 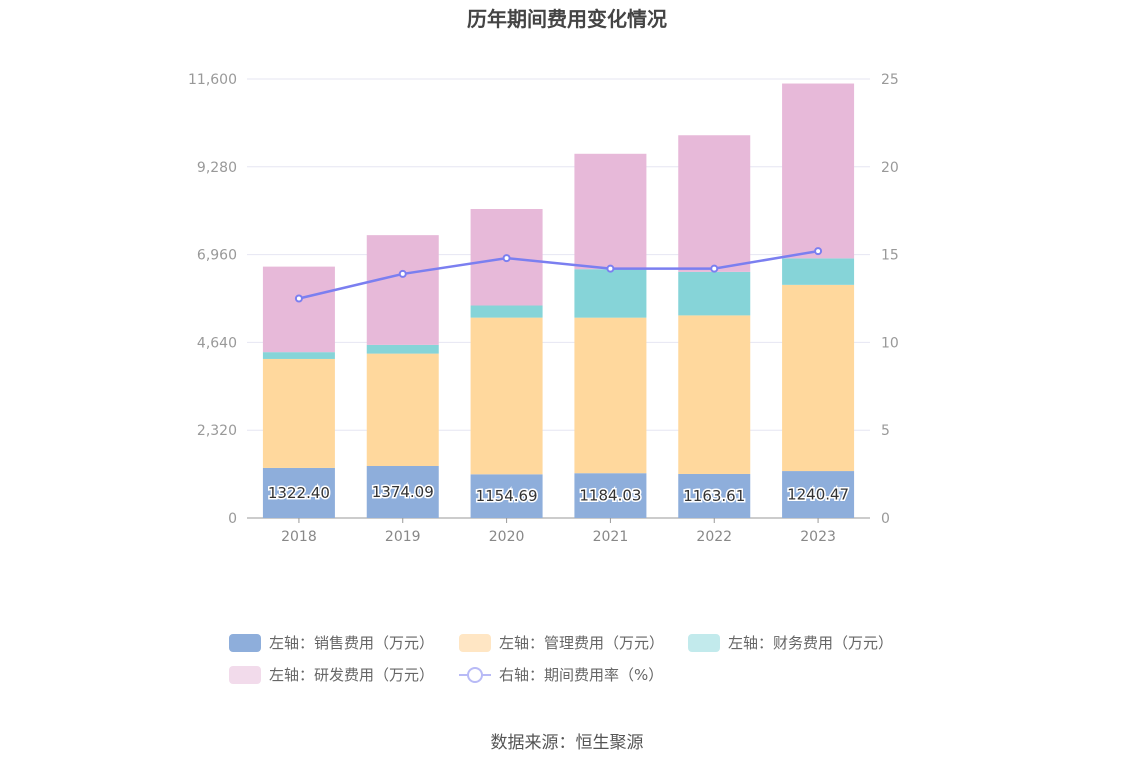 I want to click on right-tick-label: 5, so click(x=885, y=431).